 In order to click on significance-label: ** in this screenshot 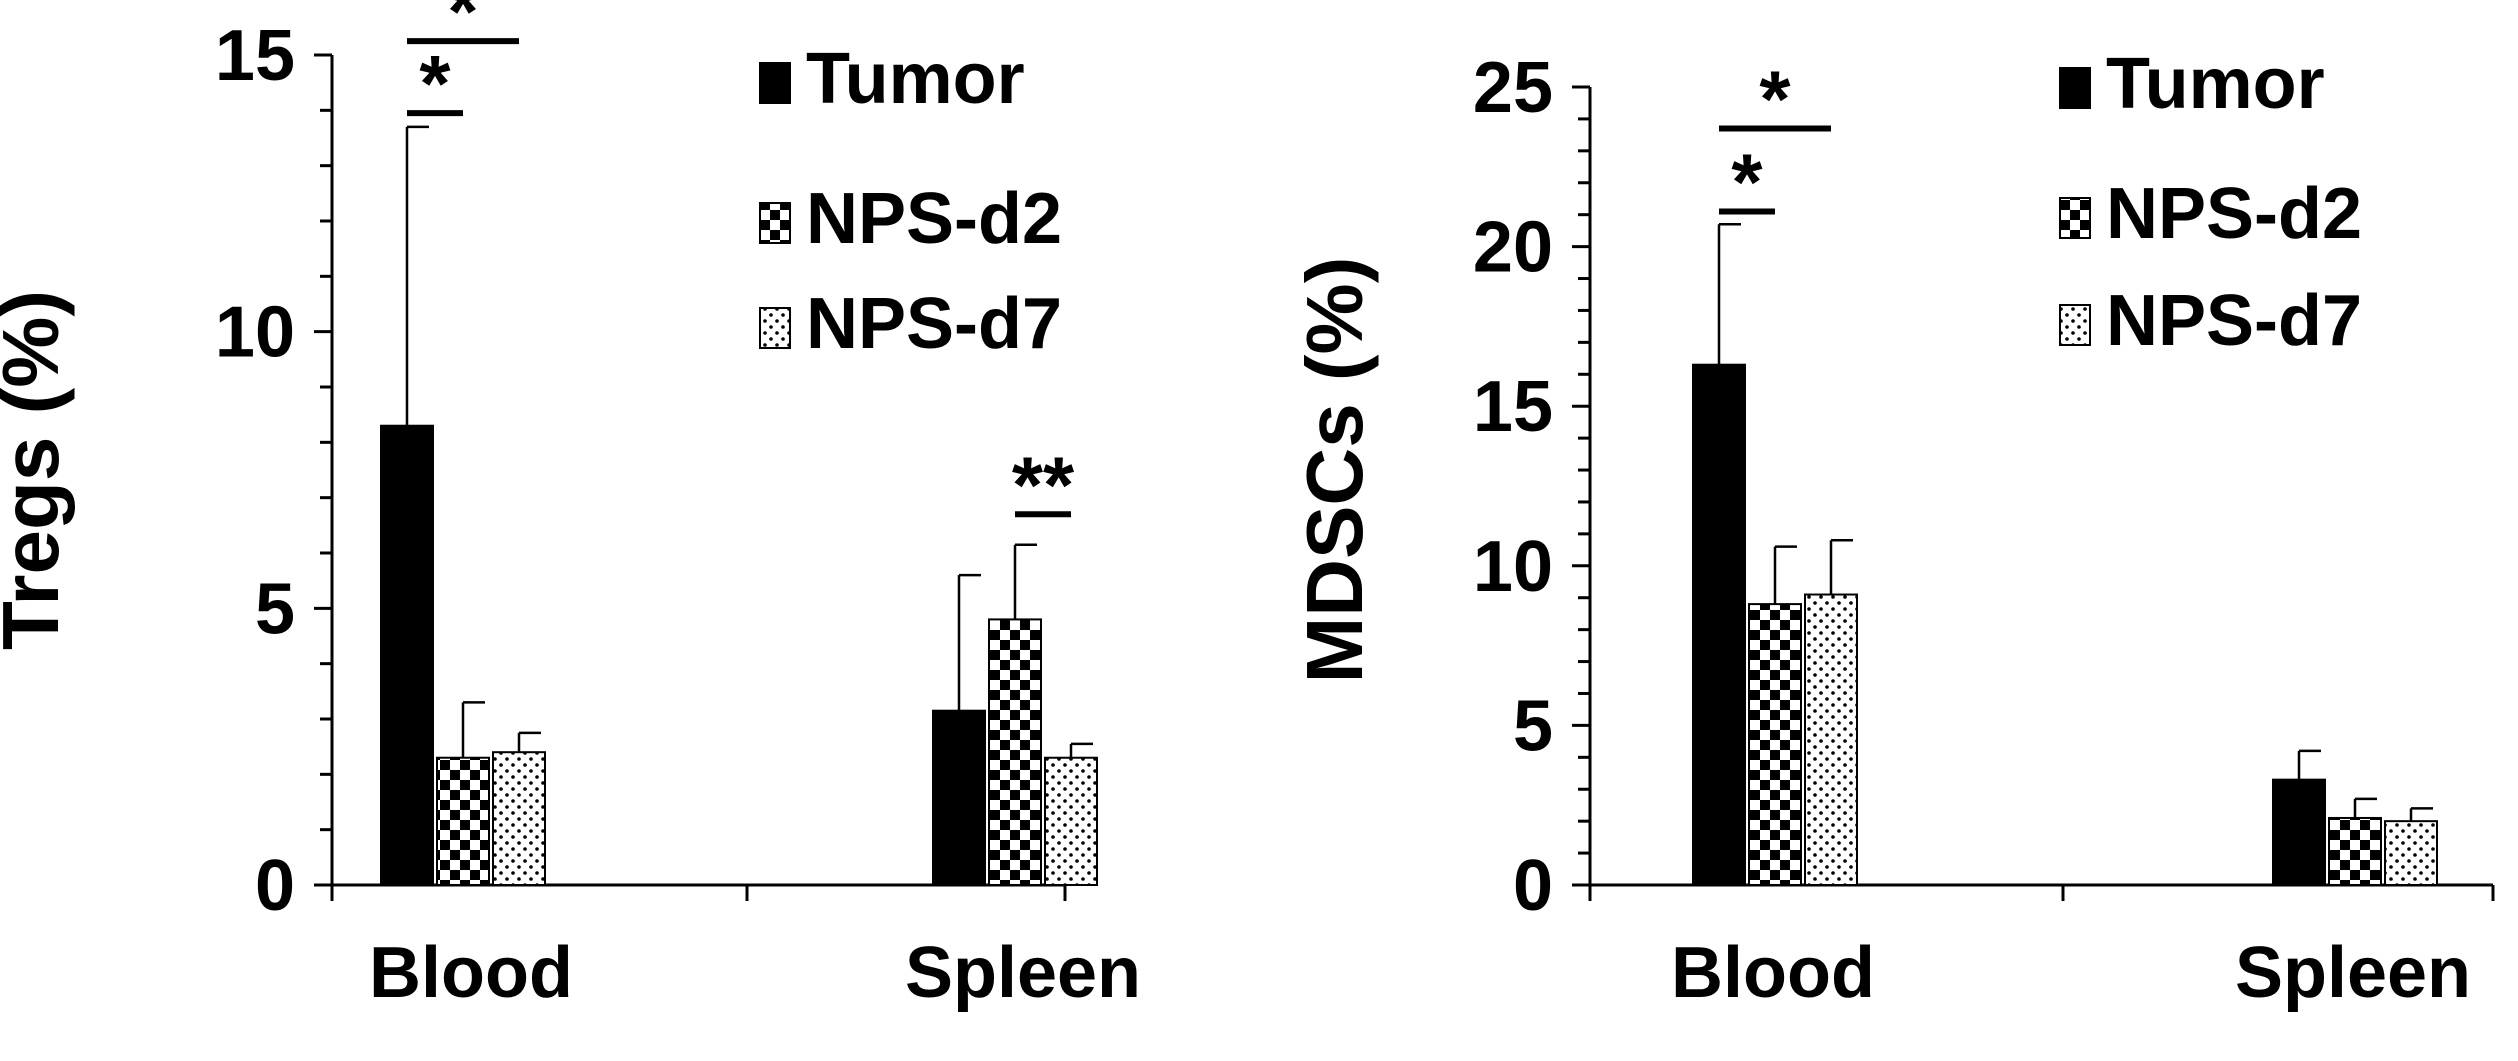, I will do `click(1043, 484)`.